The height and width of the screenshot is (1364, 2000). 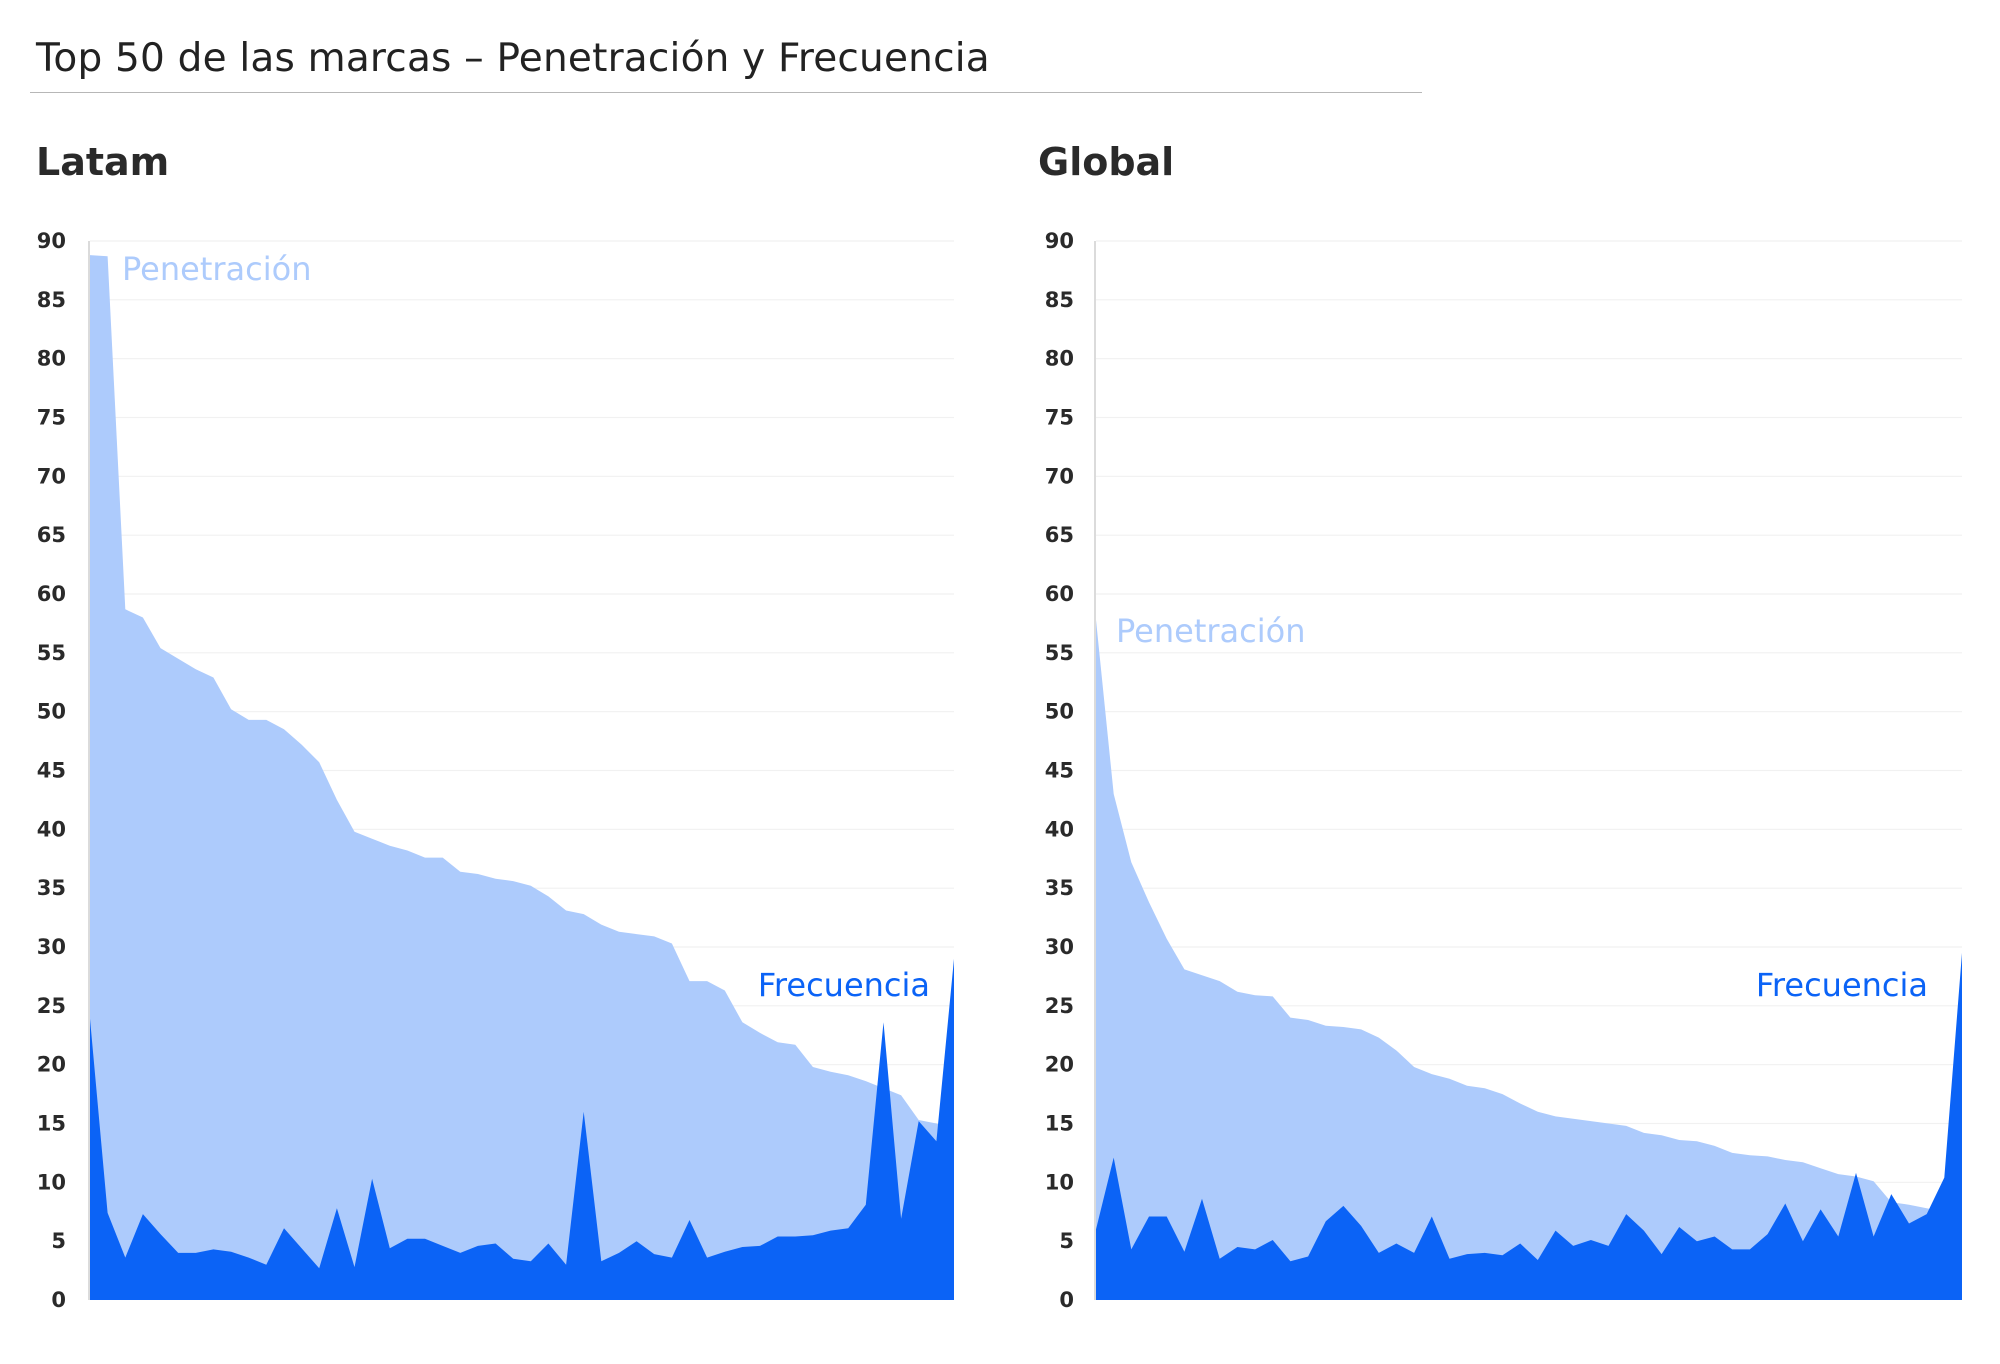 What do you see at coordinates (103, 162) in the screenshot?
I see `latam-panel-title: Latam` at bounding box center [103, 162].